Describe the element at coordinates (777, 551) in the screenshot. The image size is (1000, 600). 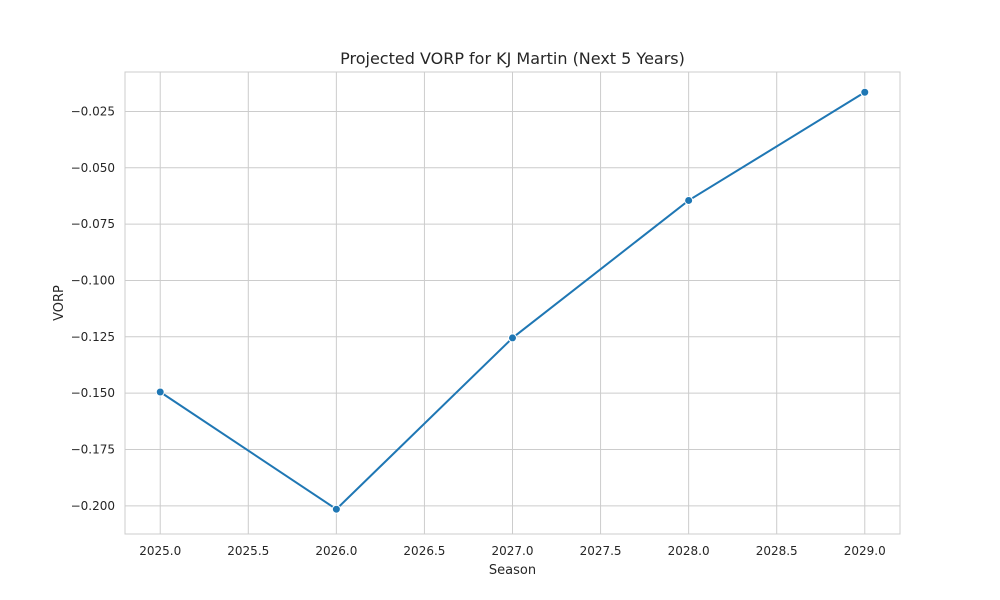
I see `x-tick-label: 2028.5` at that location.